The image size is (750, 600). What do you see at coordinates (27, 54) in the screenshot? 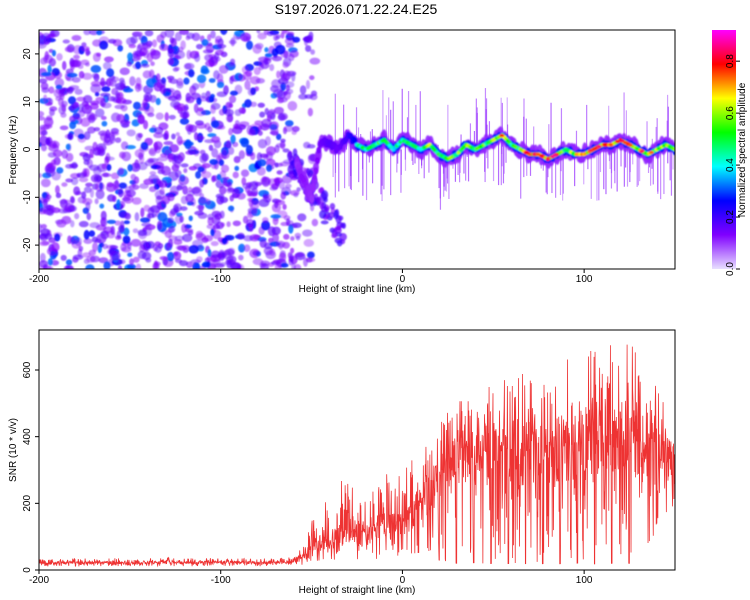
I see `y-tick-label: 20` at bounding box center [27, 54].